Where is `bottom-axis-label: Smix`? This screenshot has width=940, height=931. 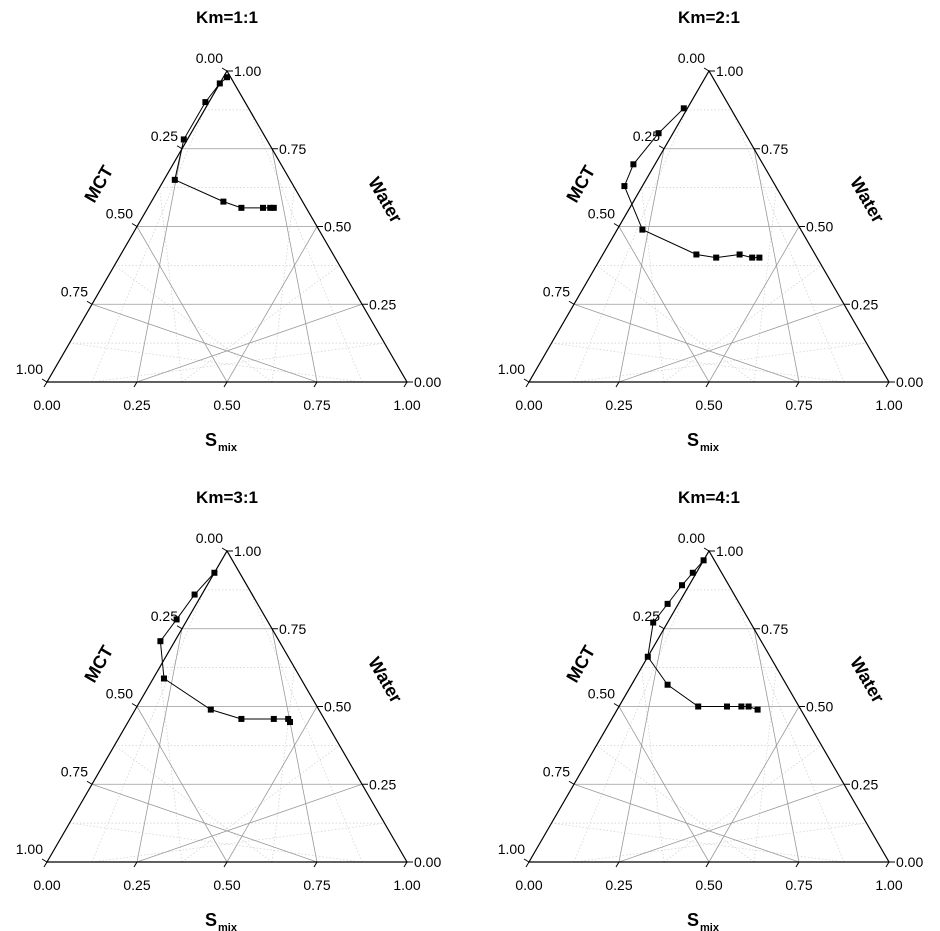 bottom-axis-label: Smix is located at coordinates (221, 920).